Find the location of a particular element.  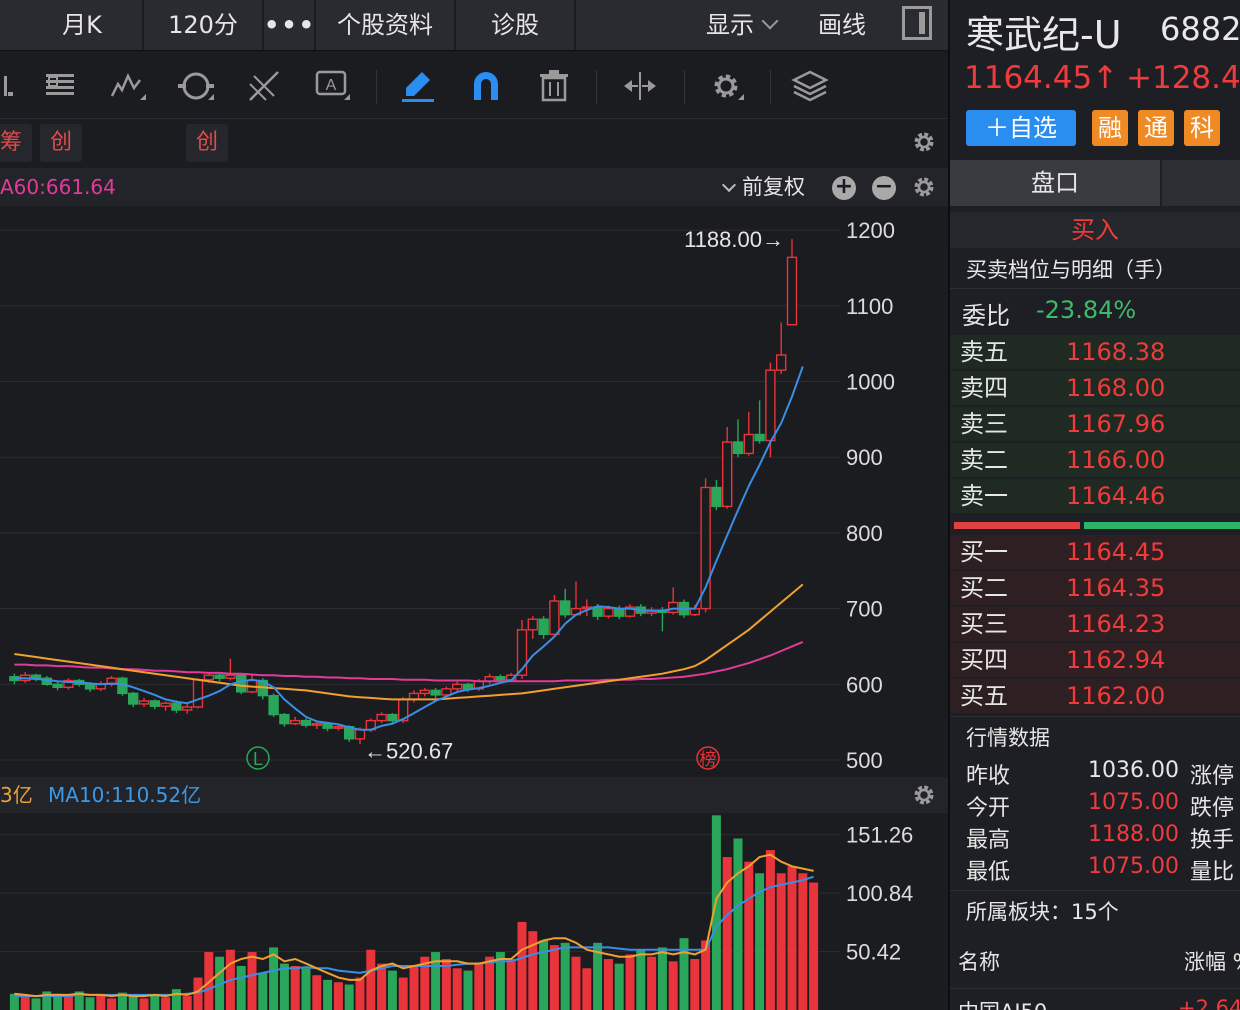

badge-all-time-high: 创历史新高 is located at coordinates (61, 215).